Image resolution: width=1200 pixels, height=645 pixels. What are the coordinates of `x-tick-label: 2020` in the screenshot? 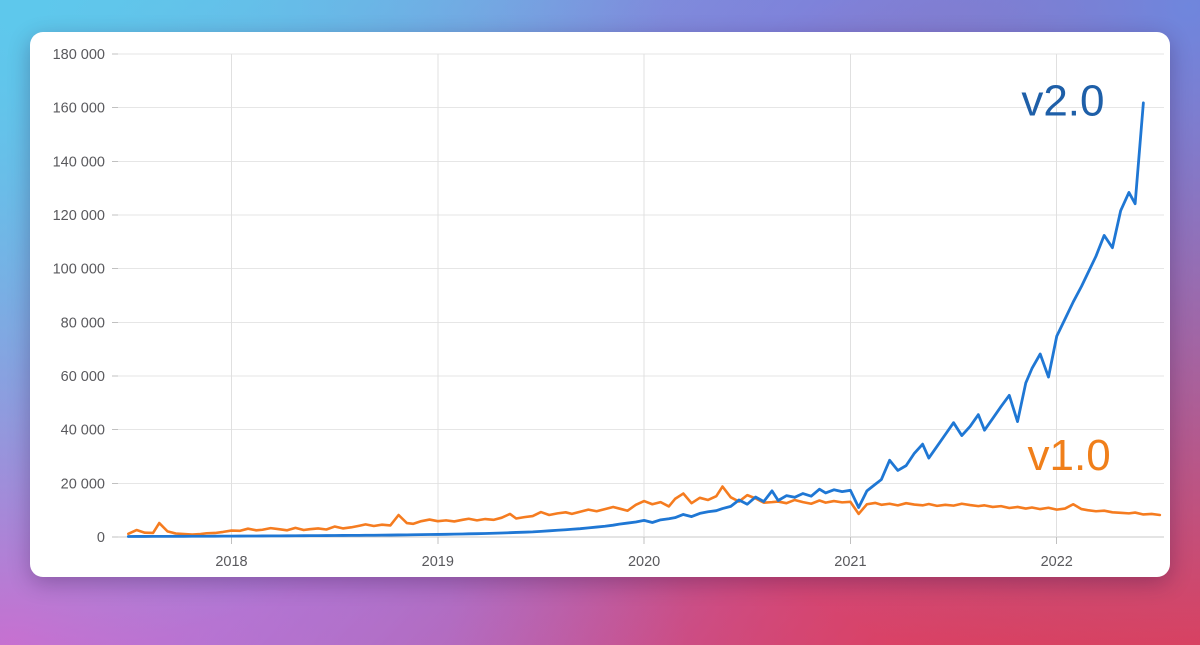 It's located at (644, 562).